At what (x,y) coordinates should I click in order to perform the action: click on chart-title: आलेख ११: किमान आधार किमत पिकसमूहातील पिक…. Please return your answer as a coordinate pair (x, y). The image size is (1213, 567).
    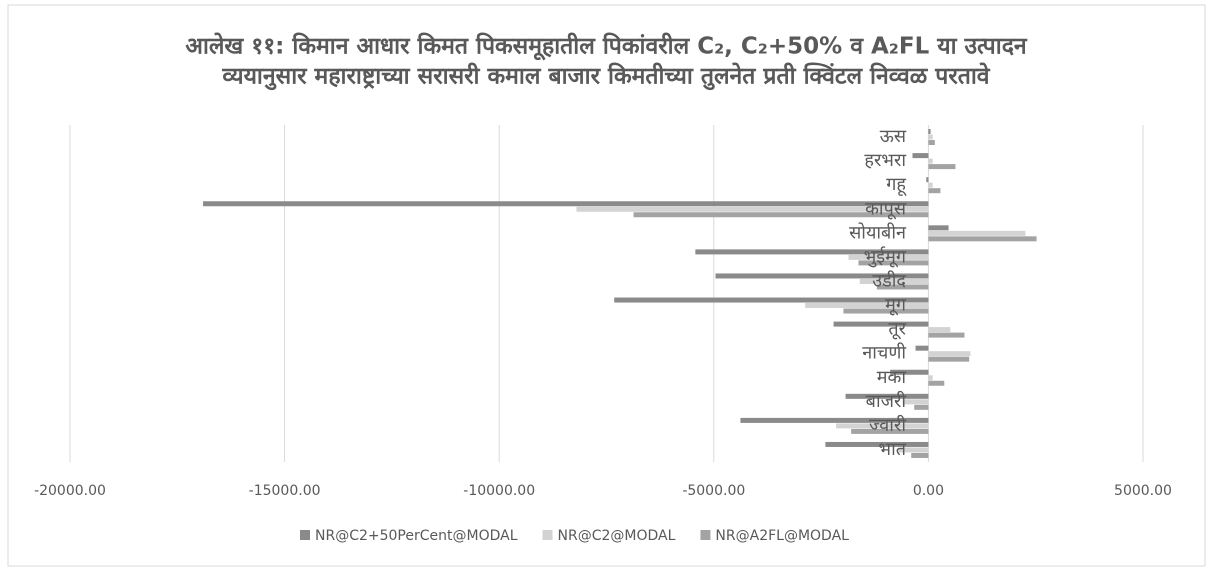
    Looking at the image, I should click on (606, 46).